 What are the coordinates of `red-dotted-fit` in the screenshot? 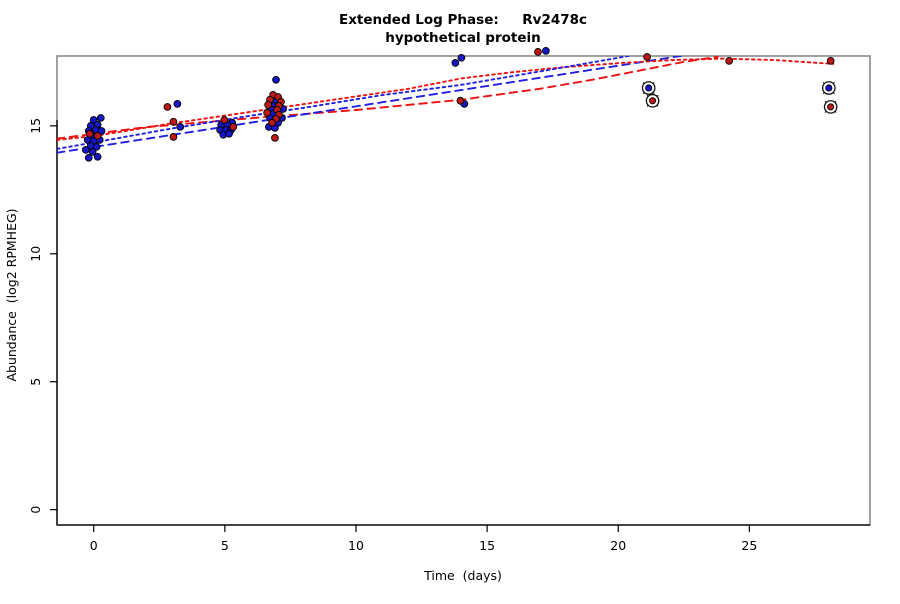 It's located at (446, 99).